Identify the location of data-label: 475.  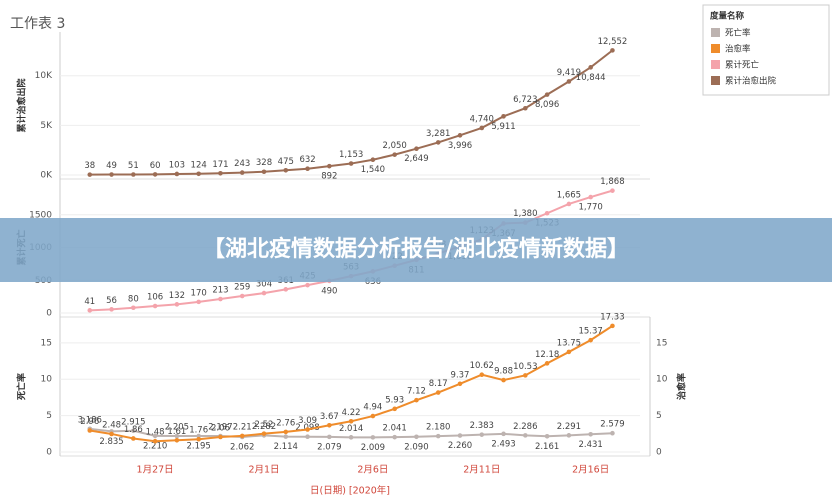
(286, 162).